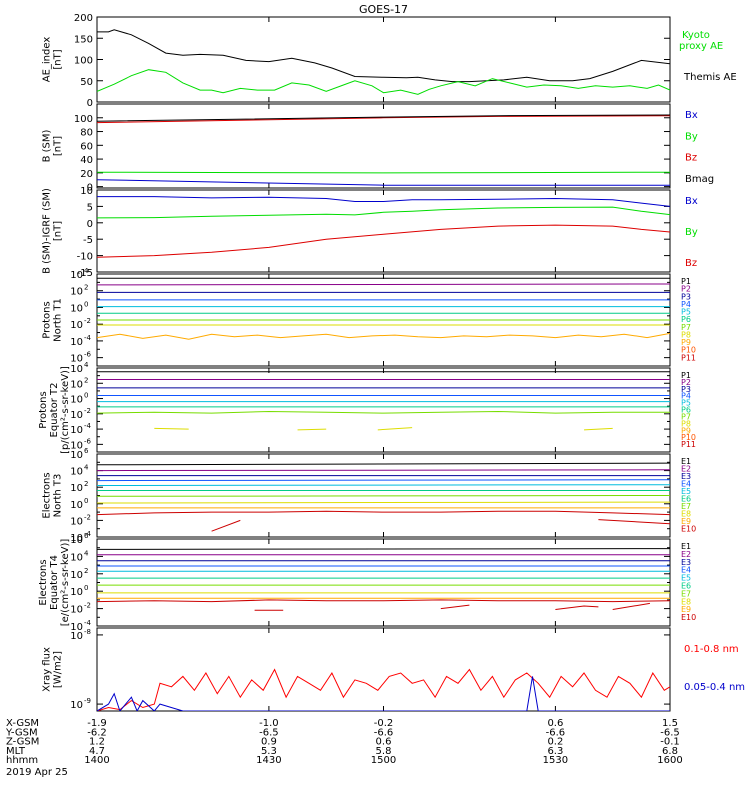  Describe the element at coordinates (383, 410) in the screenshot. I see `panel-pe` at that location.